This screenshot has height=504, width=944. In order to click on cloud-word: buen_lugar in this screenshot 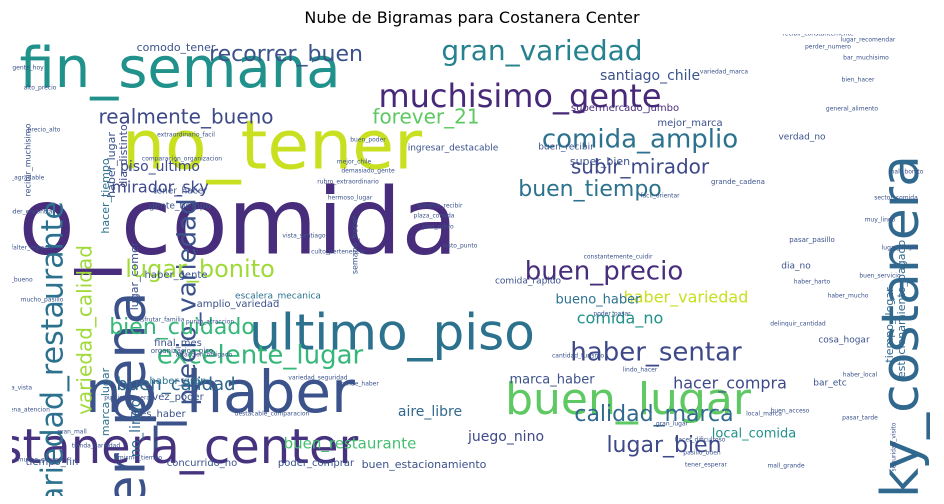, I will do `click(628, 399)`.